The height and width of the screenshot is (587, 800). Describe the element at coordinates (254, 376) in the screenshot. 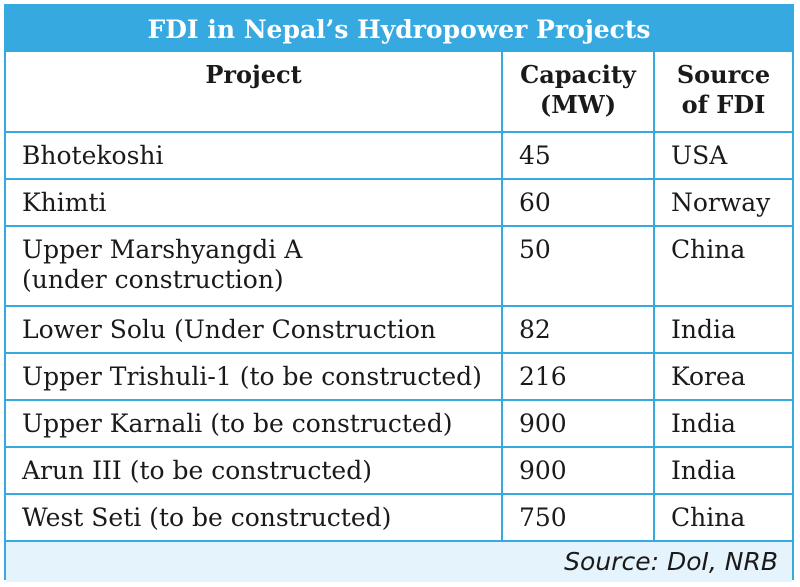

I see `project-cell: Upper Trishuli-1 (to be constructed)` at that location.